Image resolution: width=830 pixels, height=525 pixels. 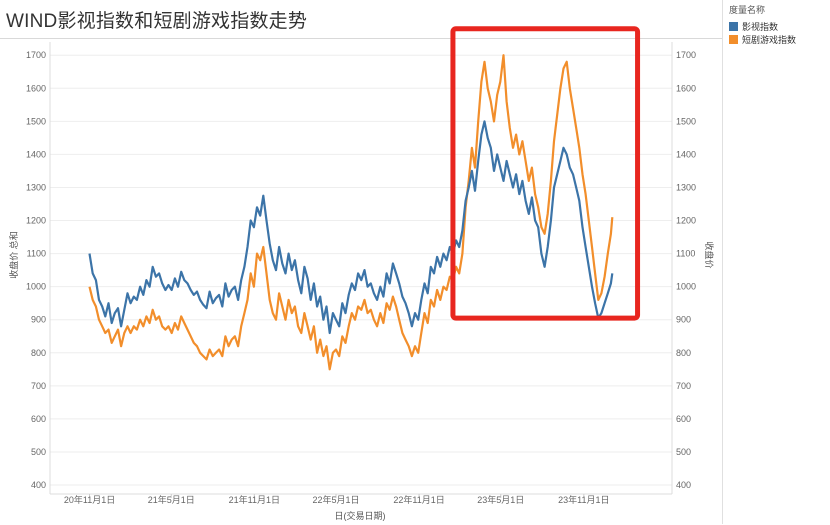 What do you see at coordinates (685, 254) in the screenshot?
I see `y-tick-right-1100: 1100` at bounding box center [685, 254].